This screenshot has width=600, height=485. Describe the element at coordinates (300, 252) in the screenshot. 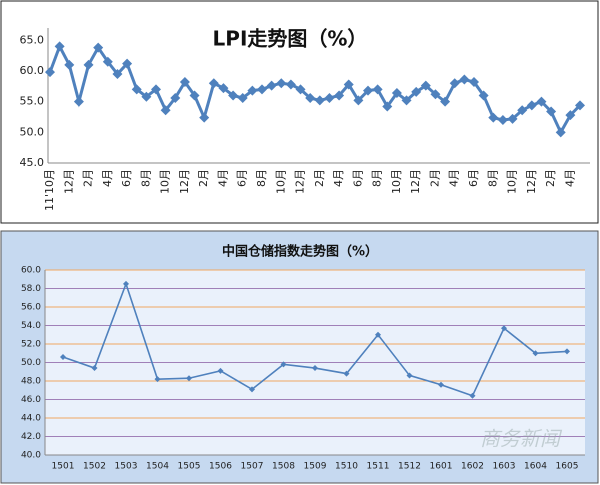

I see `chart-title: 中国仓储指数走势图（%）` at that location.